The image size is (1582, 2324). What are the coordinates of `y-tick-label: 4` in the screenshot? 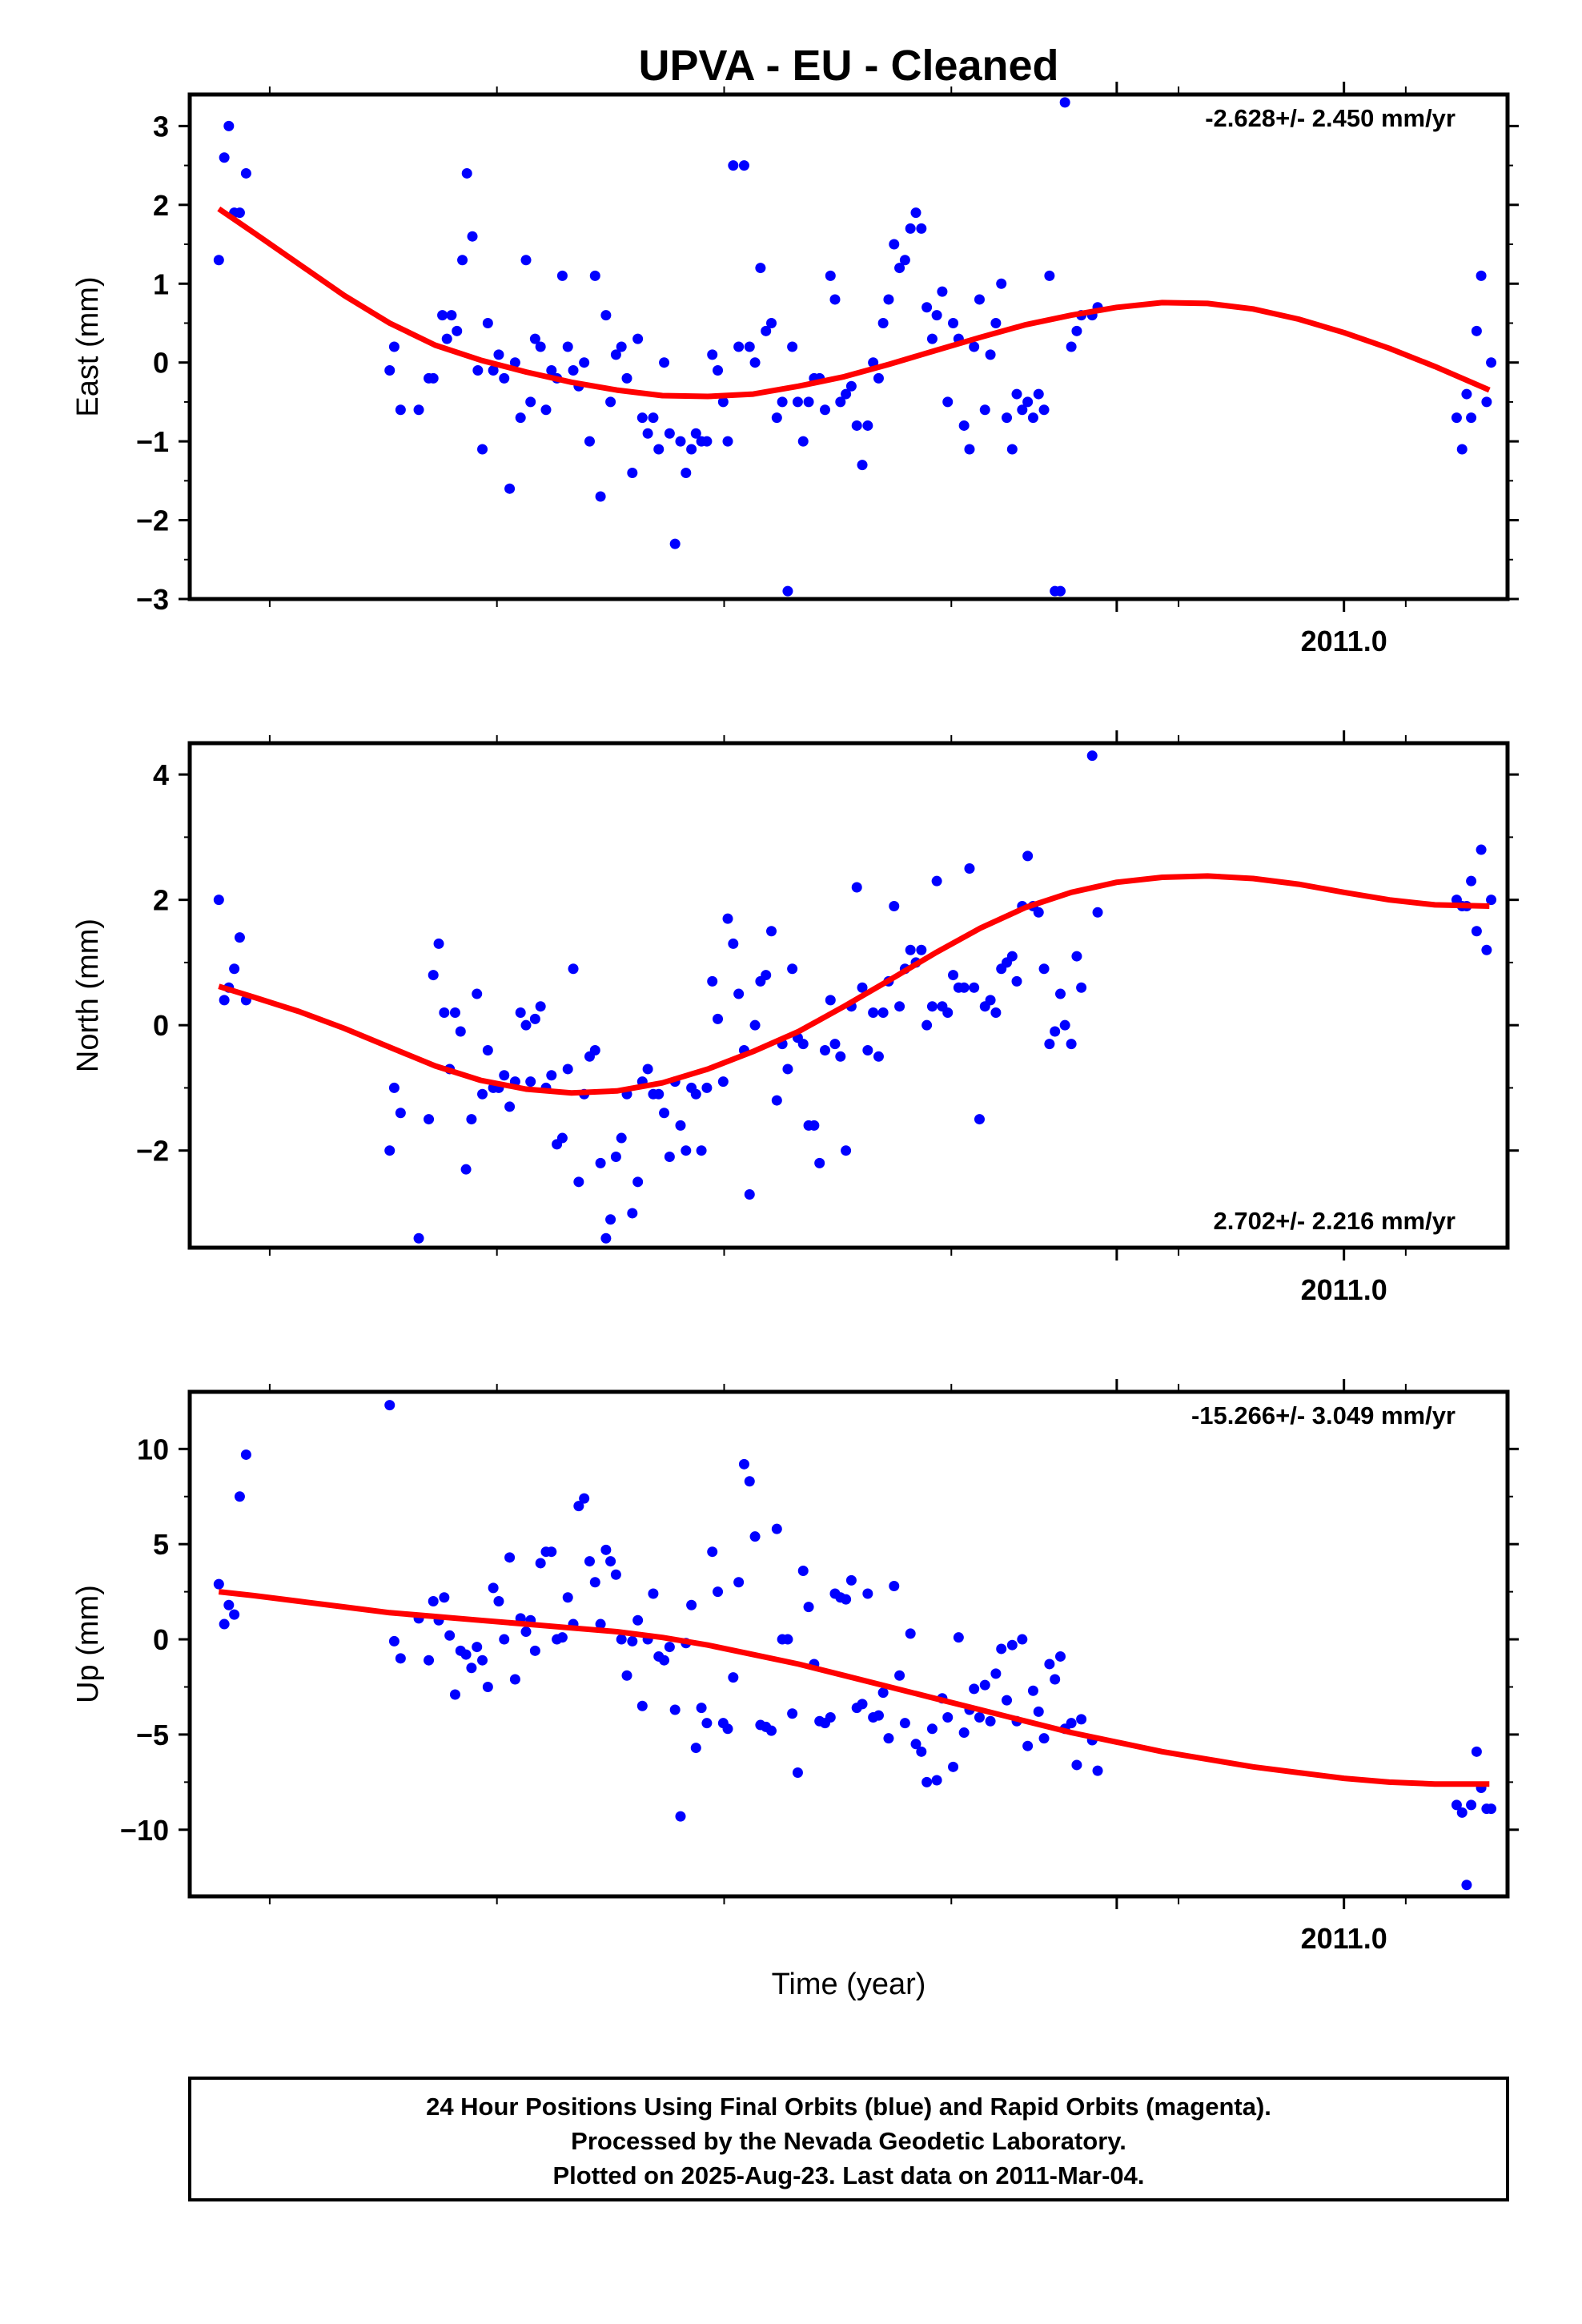 It's located at (161, 774).